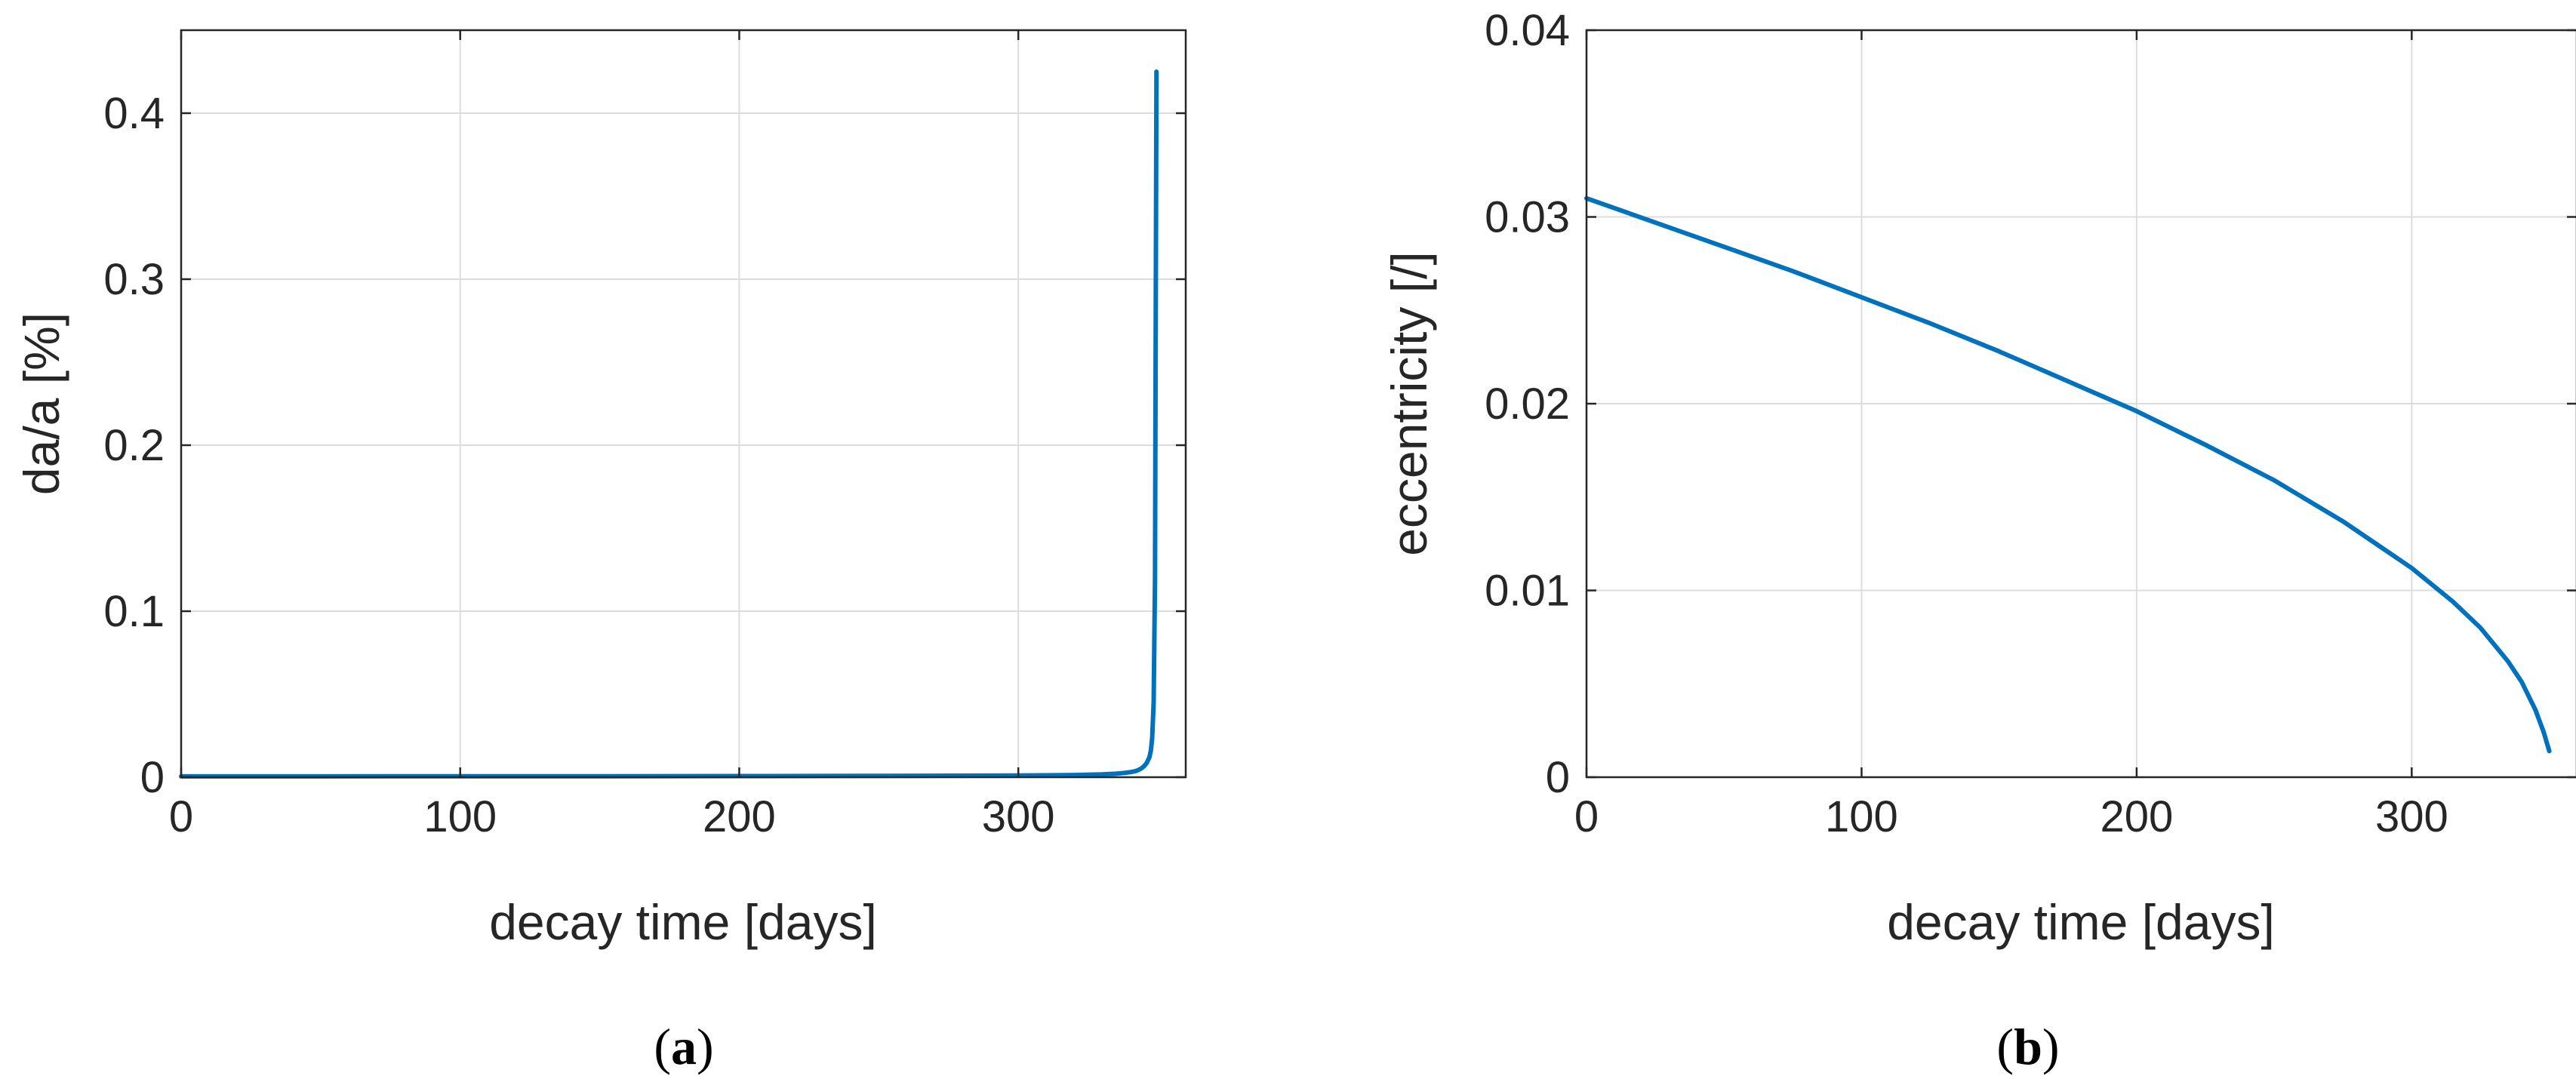 This screenshot has width=2576, height=1076. I want to click on x-axis-label-b: decay time [days], so click(2081, 922).